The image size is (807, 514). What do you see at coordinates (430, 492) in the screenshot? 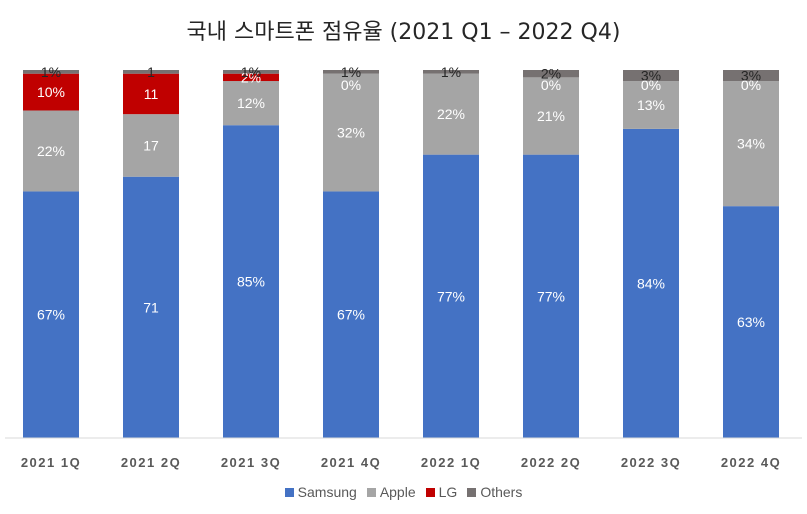
I see `legend-swatch-lg` at bounding box center [430, 492].